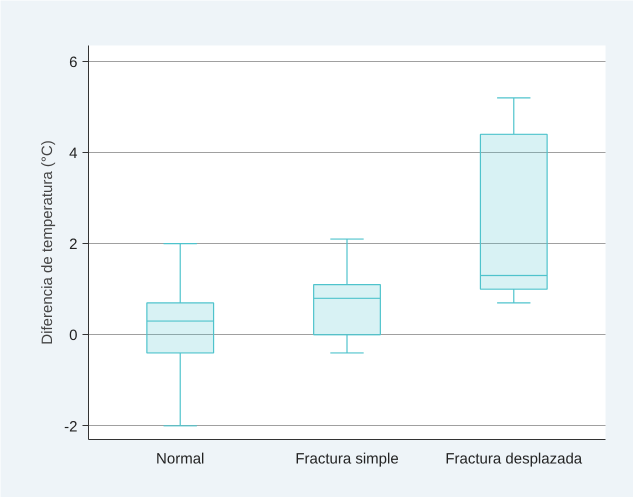  Describe the element at coordinates (73, 62) in the screenshot. I see `y-tick-label: 6` at that location.